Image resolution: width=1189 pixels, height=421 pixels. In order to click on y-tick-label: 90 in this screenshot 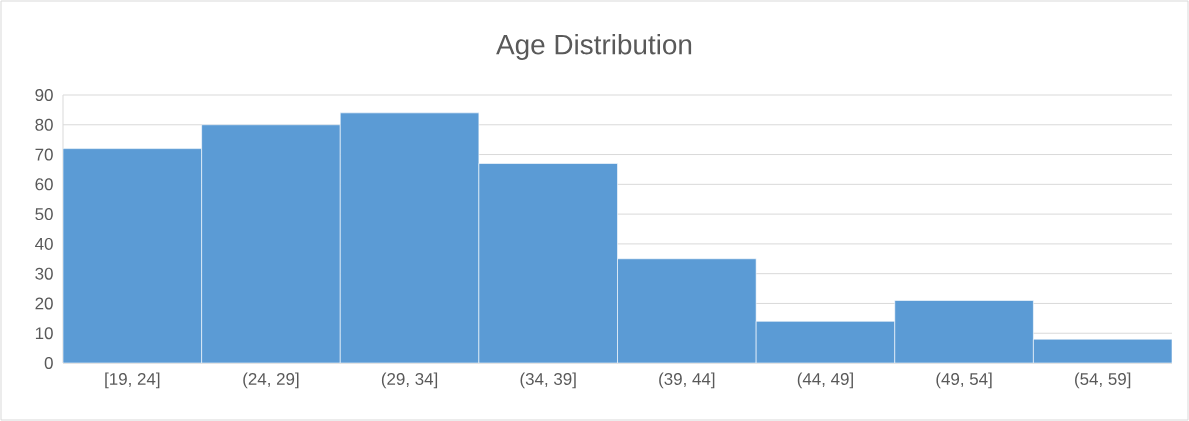, I will do `click(44, 95)`.